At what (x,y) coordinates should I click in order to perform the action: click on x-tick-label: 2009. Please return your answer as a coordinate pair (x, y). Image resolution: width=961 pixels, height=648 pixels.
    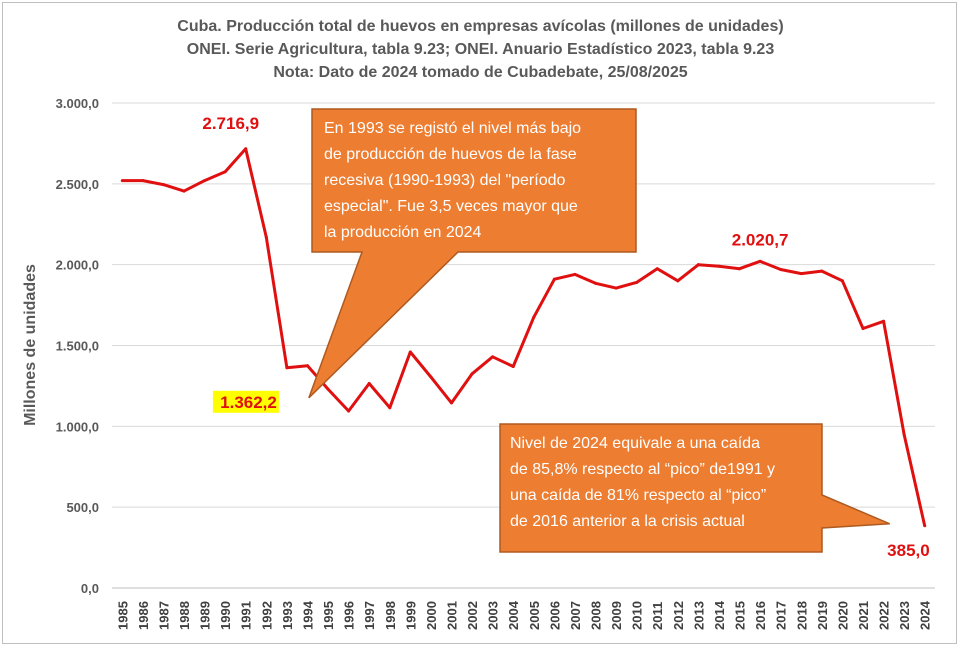
    Looking at the image, I should click on (616, 615).